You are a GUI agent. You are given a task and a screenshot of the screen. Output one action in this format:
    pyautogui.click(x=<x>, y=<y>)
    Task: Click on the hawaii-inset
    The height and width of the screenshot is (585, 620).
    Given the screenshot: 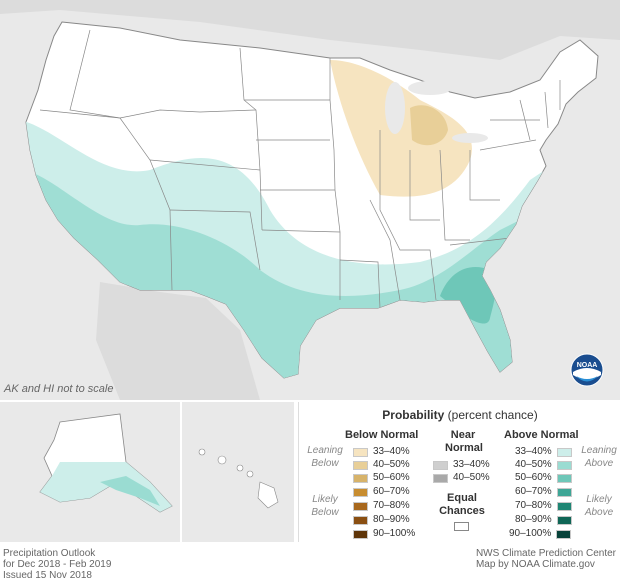 What is the action you would take?
    pyautogui.click(x=238, y=472)
    